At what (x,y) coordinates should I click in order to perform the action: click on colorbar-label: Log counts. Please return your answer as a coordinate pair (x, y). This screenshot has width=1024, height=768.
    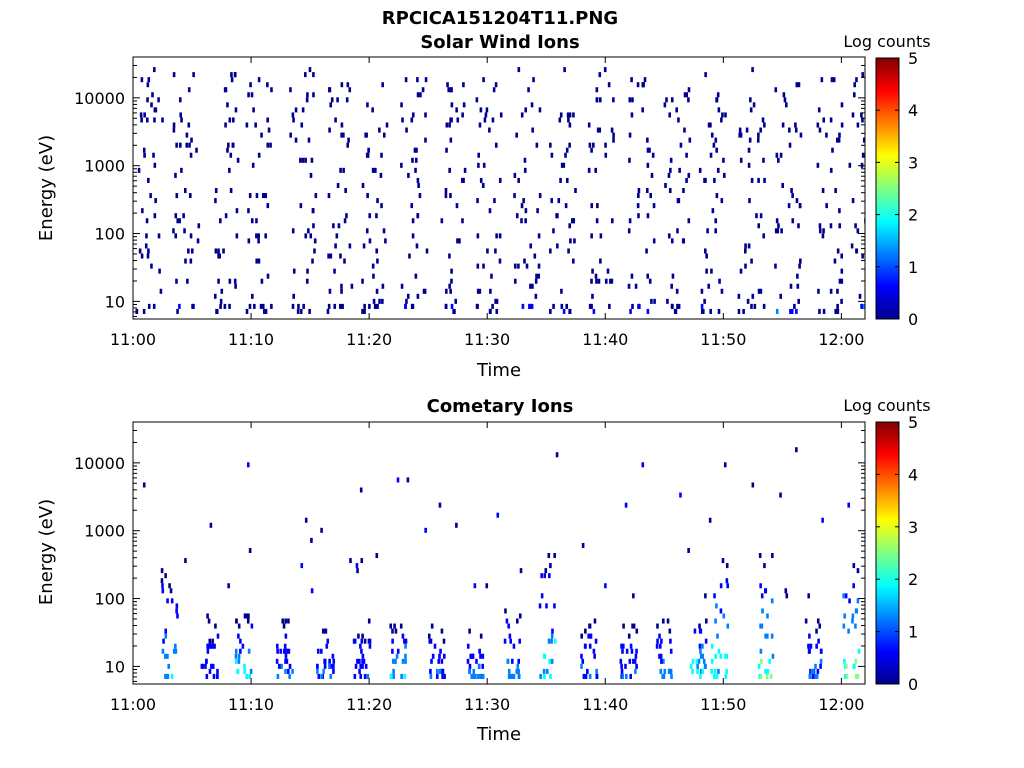
    Looking at the image, I should click on (886, 405).